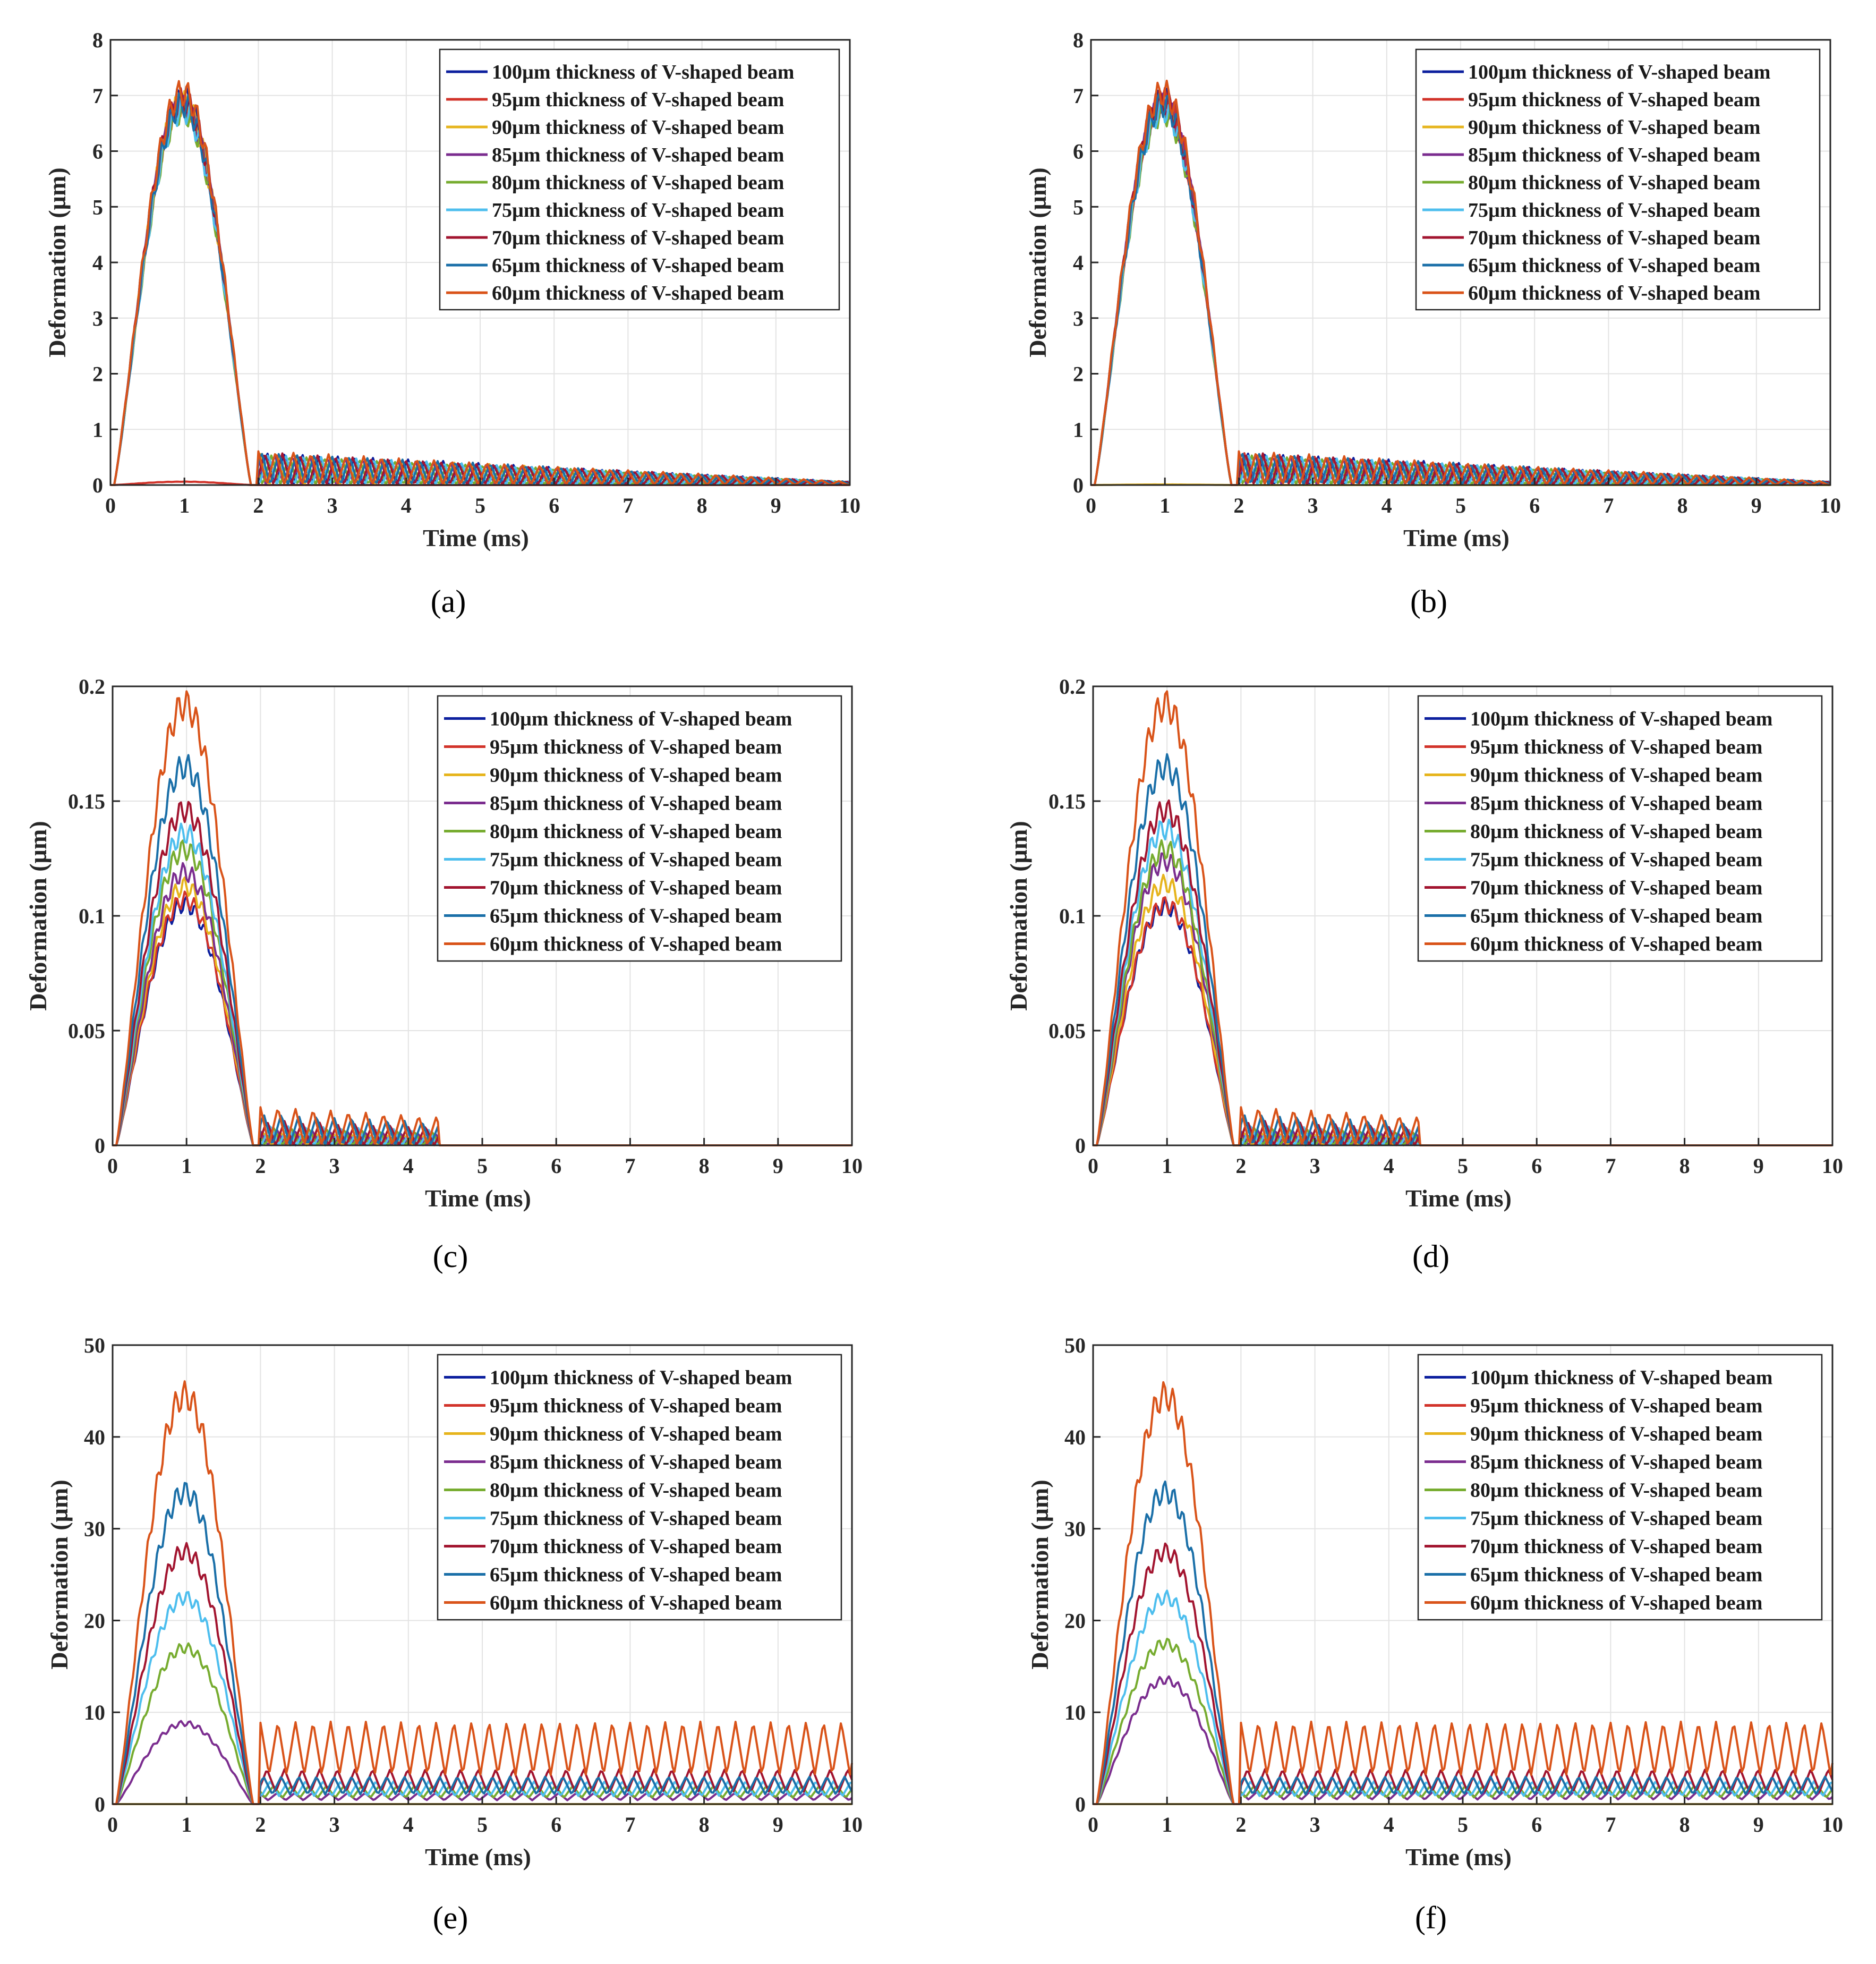 This screenshot has width=1876, height=1964. What do you see at coordinates (94, 1437) in the screenshot?
I see `y-tick-label: 40` at bounding box center [94, 1437].